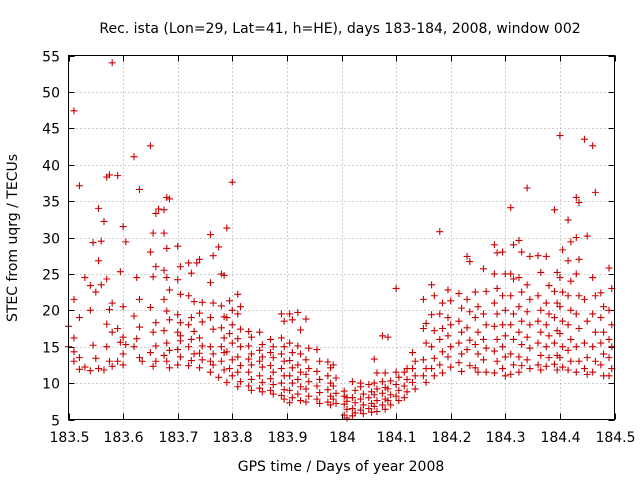  Describe the element at coordinates (13, 238) in the screenshot. I see `y-axis-label: STEC from uqrg / TECUs` at that location.